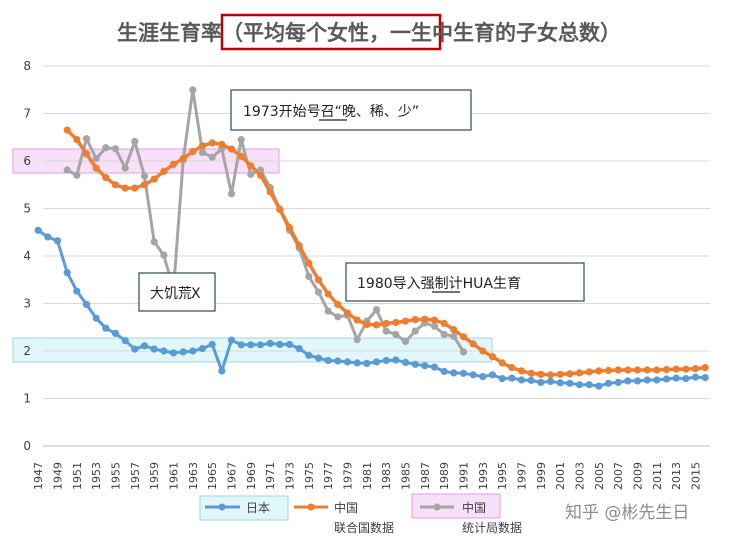  I want to click on x-tick-label-1947: 1947, so click(38, 476).